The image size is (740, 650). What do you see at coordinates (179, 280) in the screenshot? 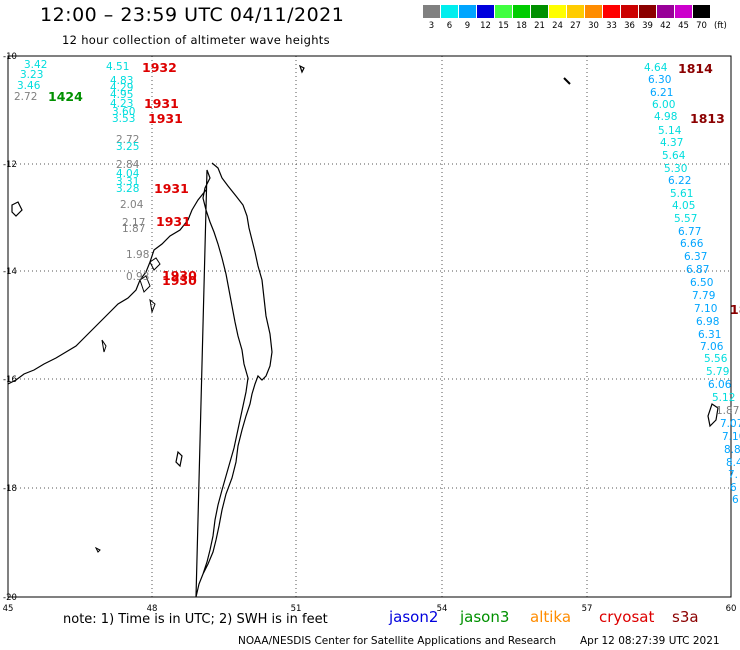
I see `track-time-label: 1930` at bounding box center [179, 280].